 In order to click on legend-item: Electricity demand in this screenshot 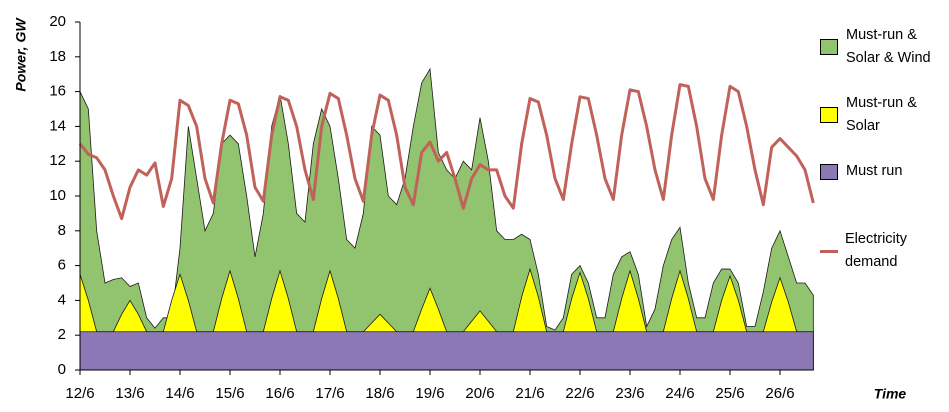, I will do `click(883, 251)`.